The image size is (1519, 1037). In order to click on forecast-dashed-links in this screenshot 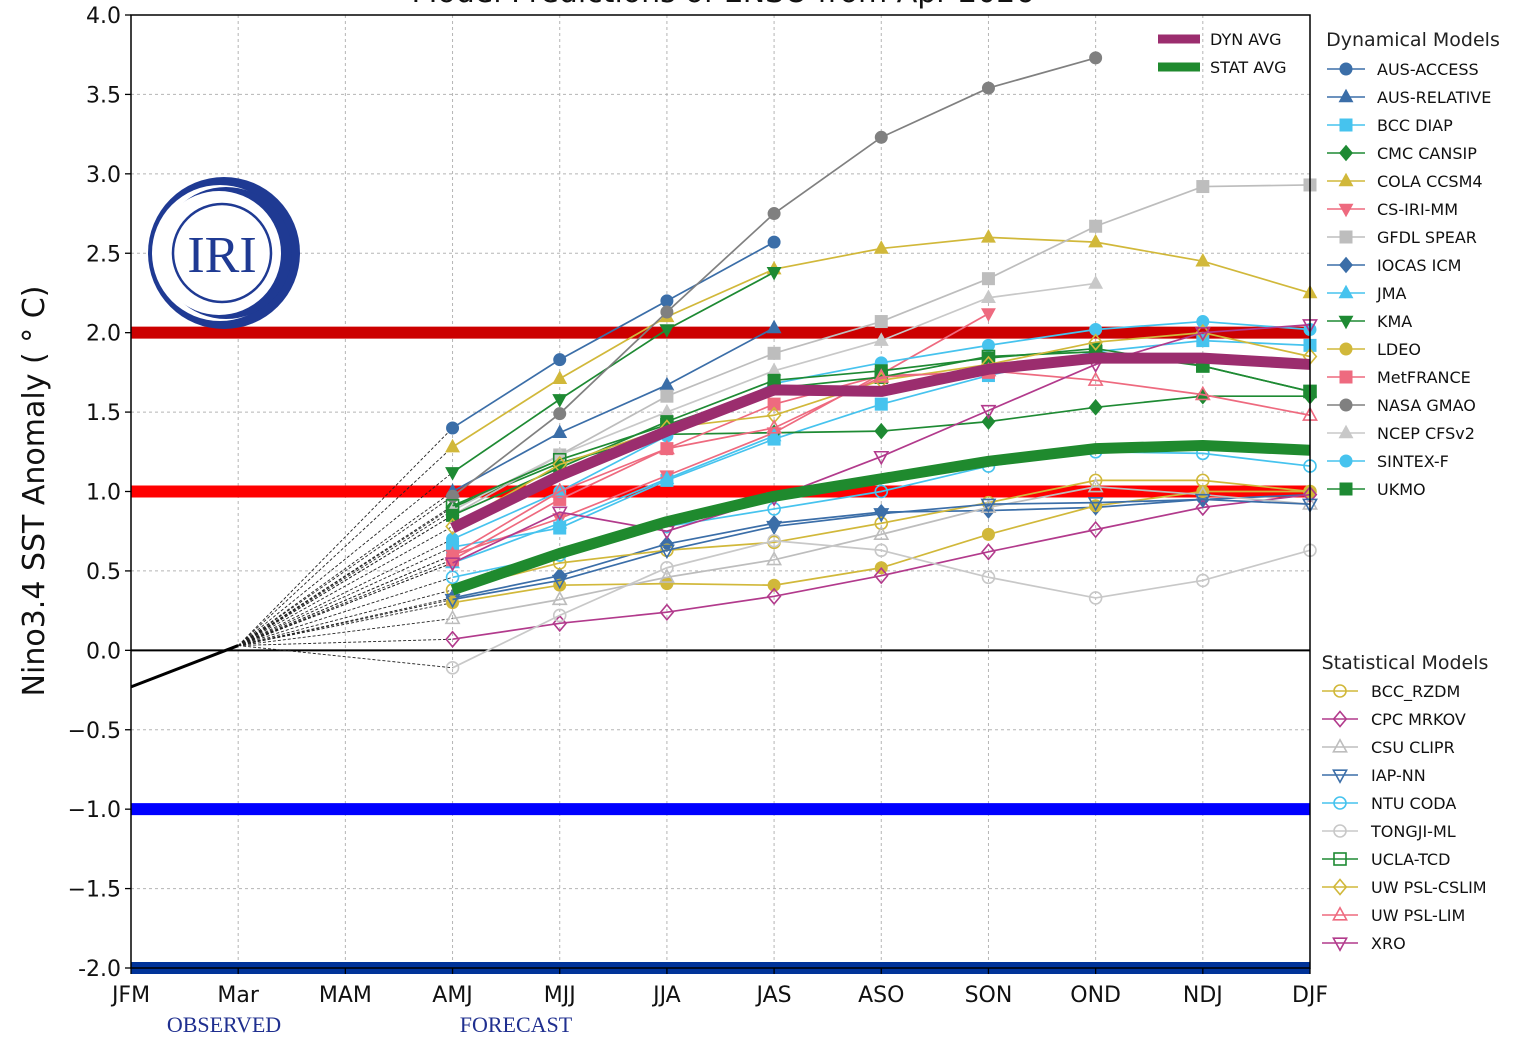, I will do `click(345, 548)`.